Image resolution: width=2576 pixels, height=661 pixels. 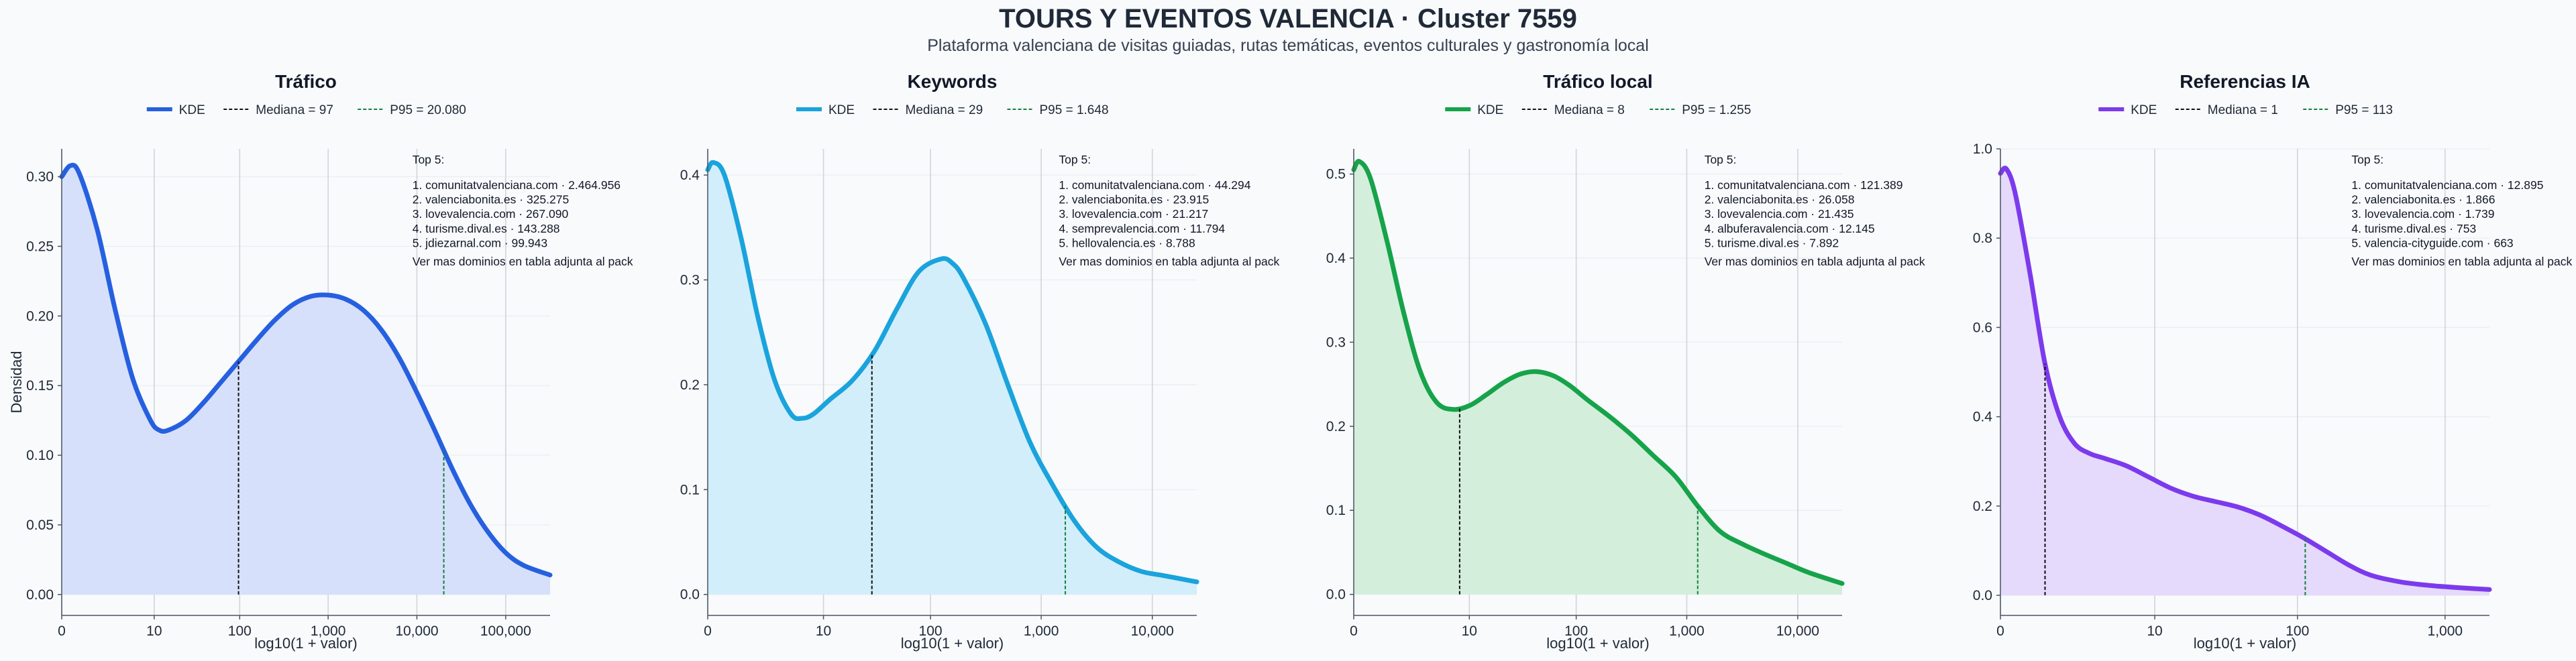 I want to click on legend: KDE Mediana = 29 P95 = 1.648, so click(x=952, y=110).